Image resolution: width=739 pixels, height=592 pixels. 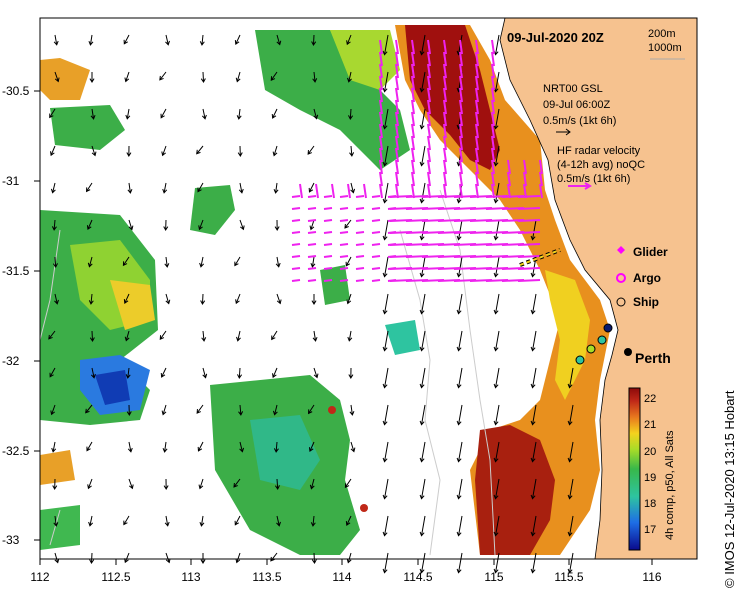 What do you see at coordinates (540, 257) in the screenshot?
I see `glider-track` at bounding box center [540, 257].